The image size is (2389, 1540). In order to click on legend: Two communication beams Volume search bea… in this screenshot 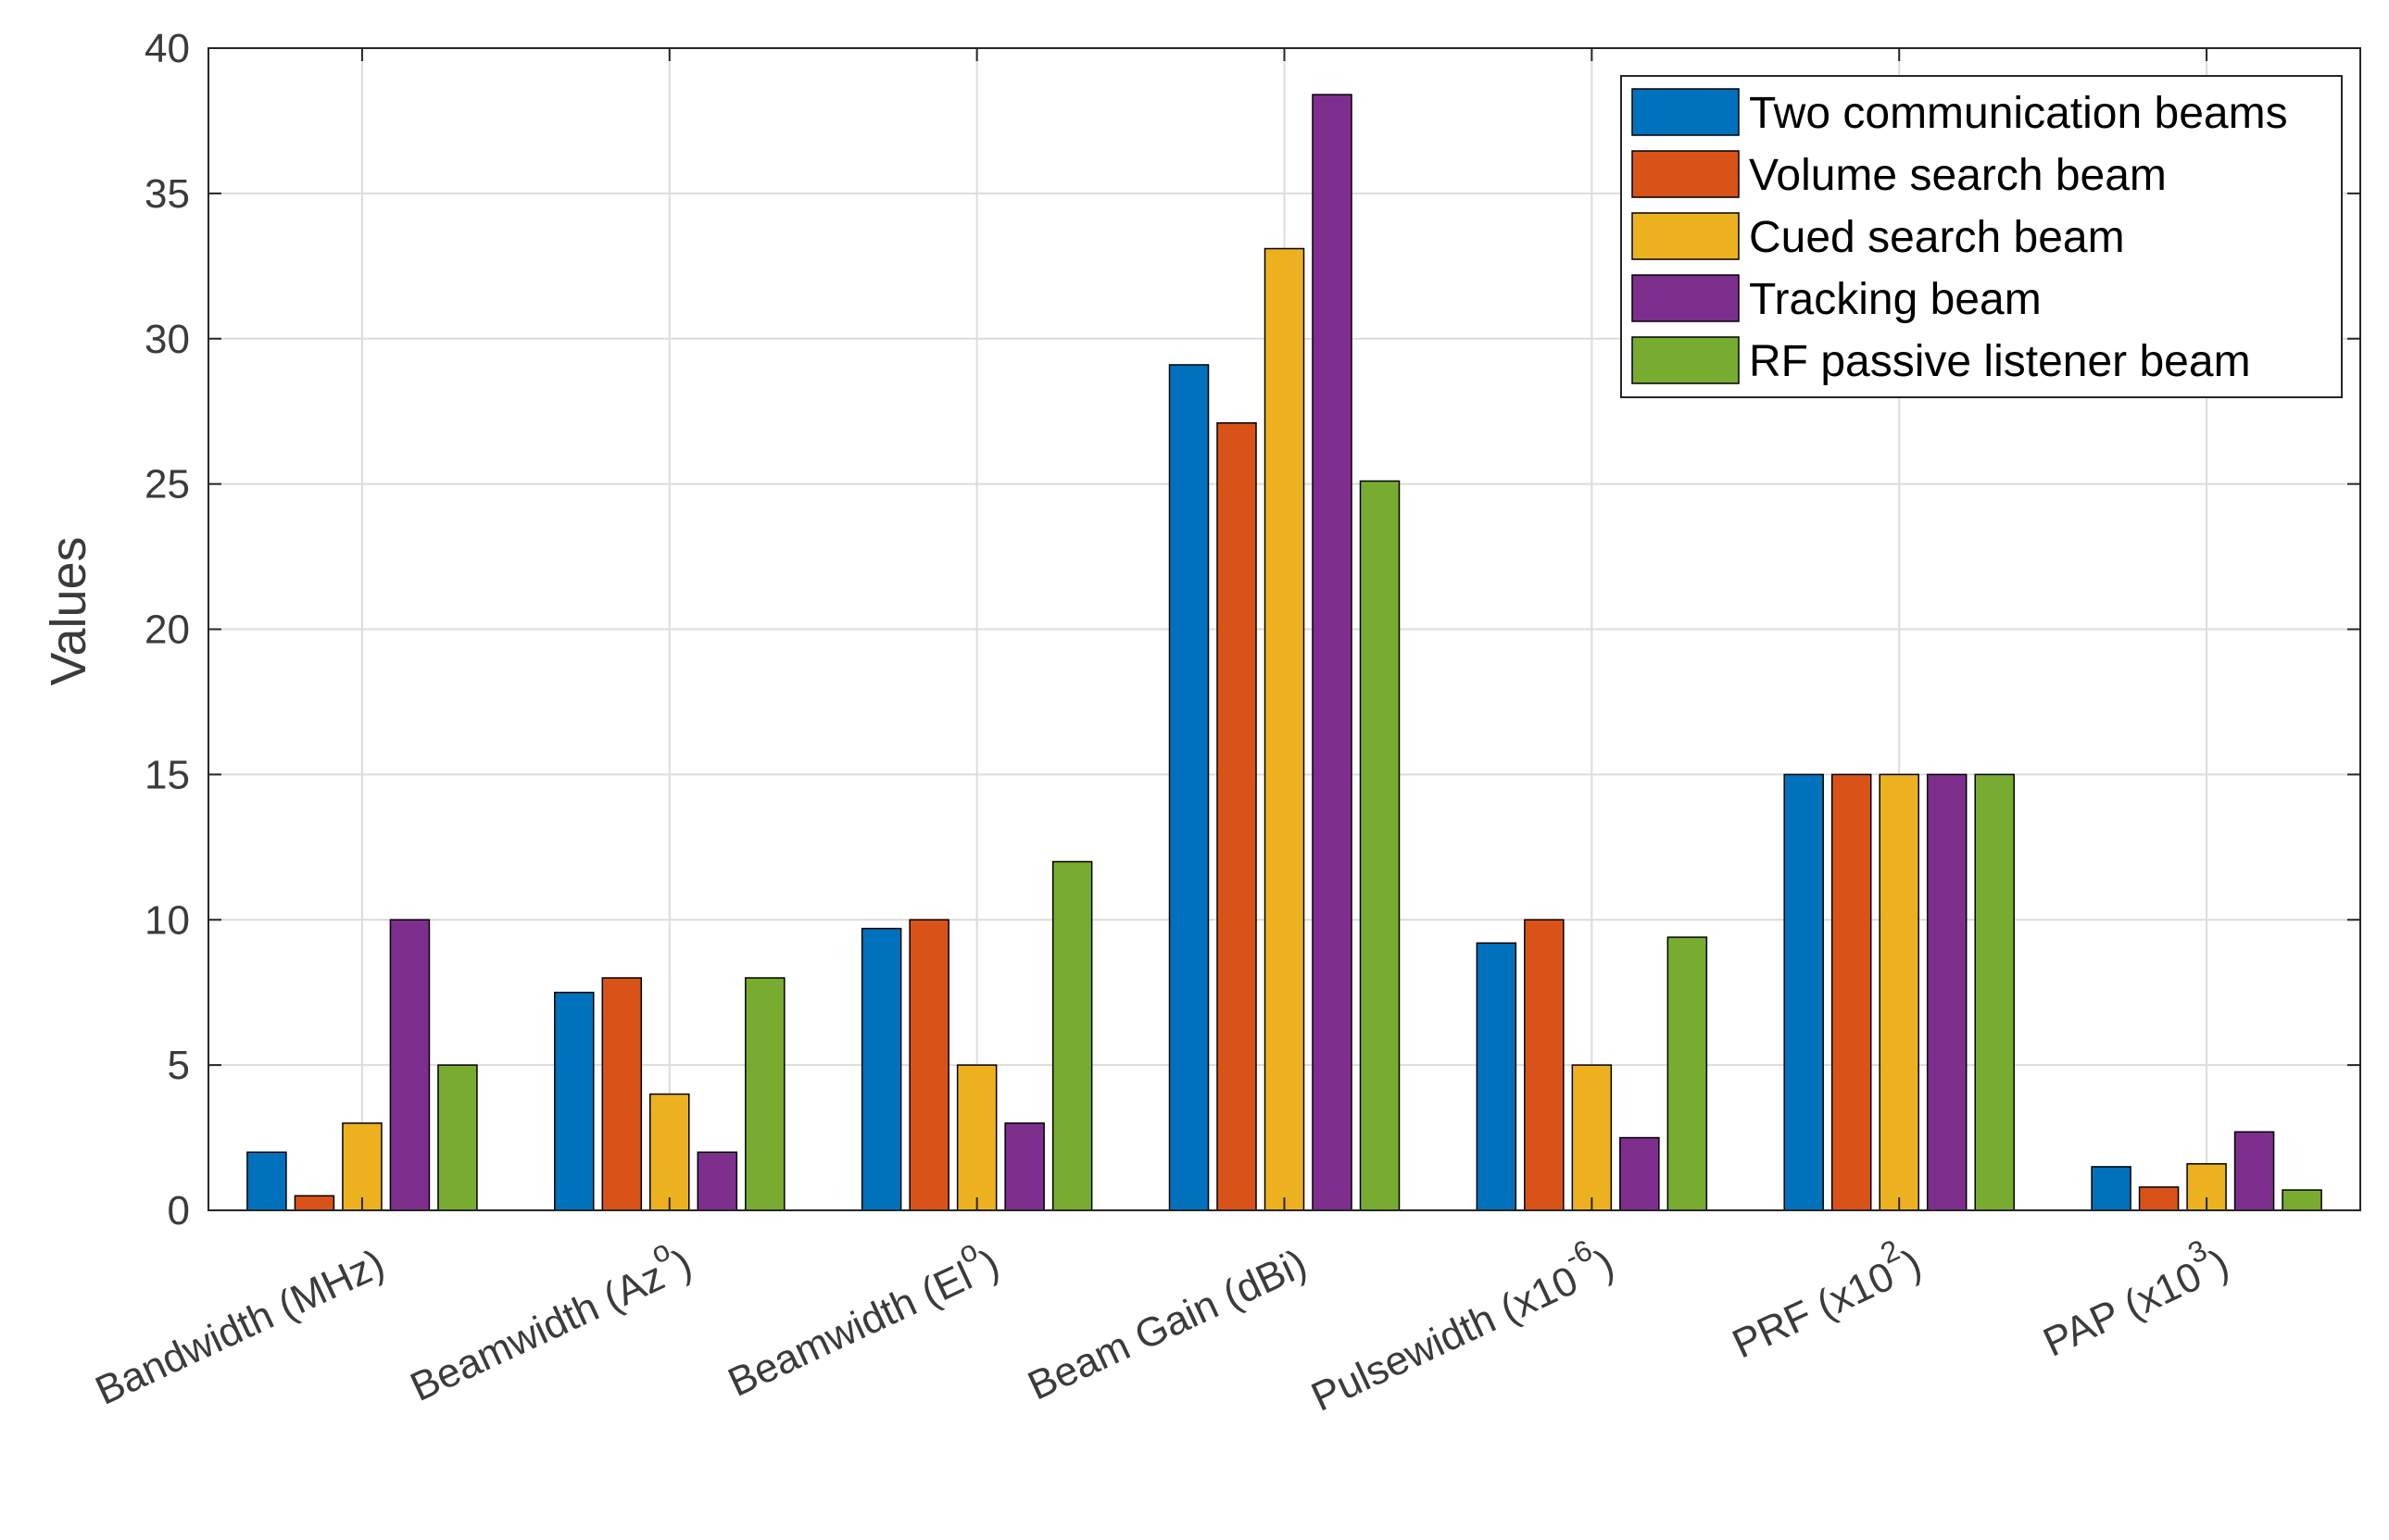, I will do `click(1981, 236)`.